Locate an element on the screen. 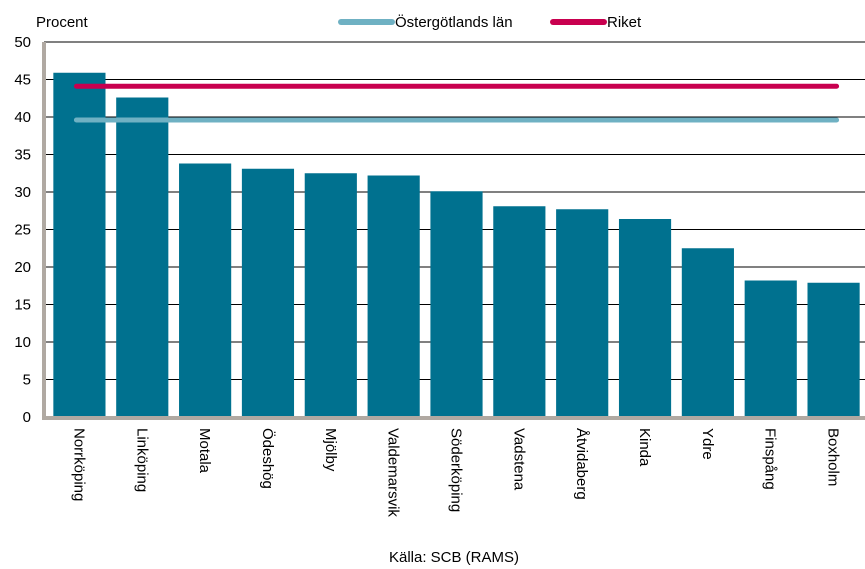  category-label: Åtvidaberg is located at coordinates (581, 464).